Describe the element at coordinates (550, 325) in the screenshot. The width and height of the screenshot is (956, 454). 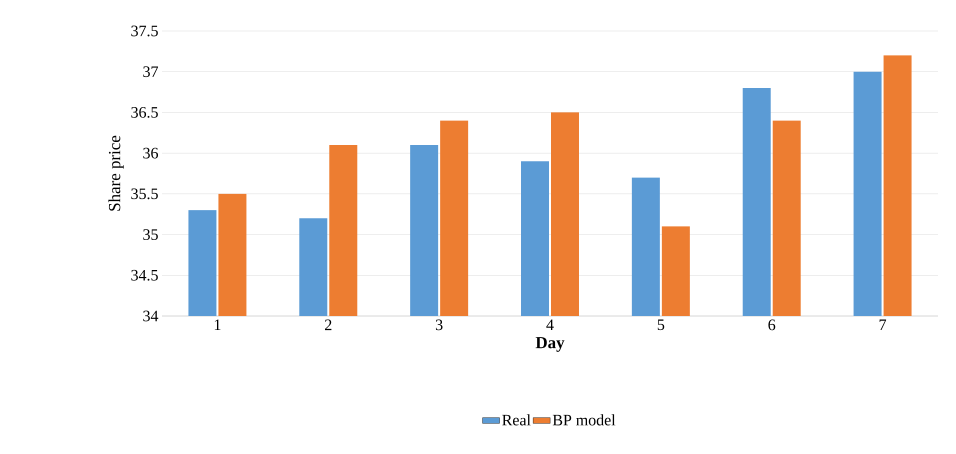
I see `x-tick-label: 4` at that location.